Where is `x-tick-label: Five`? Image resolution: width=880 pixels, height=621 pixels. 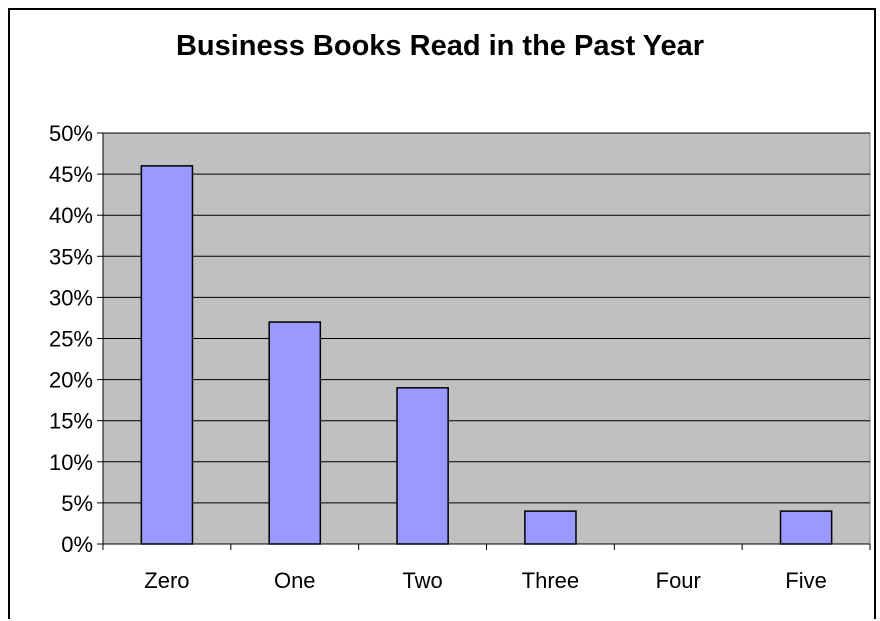 x-tick-label: Five is located at coordinates (806, 580).